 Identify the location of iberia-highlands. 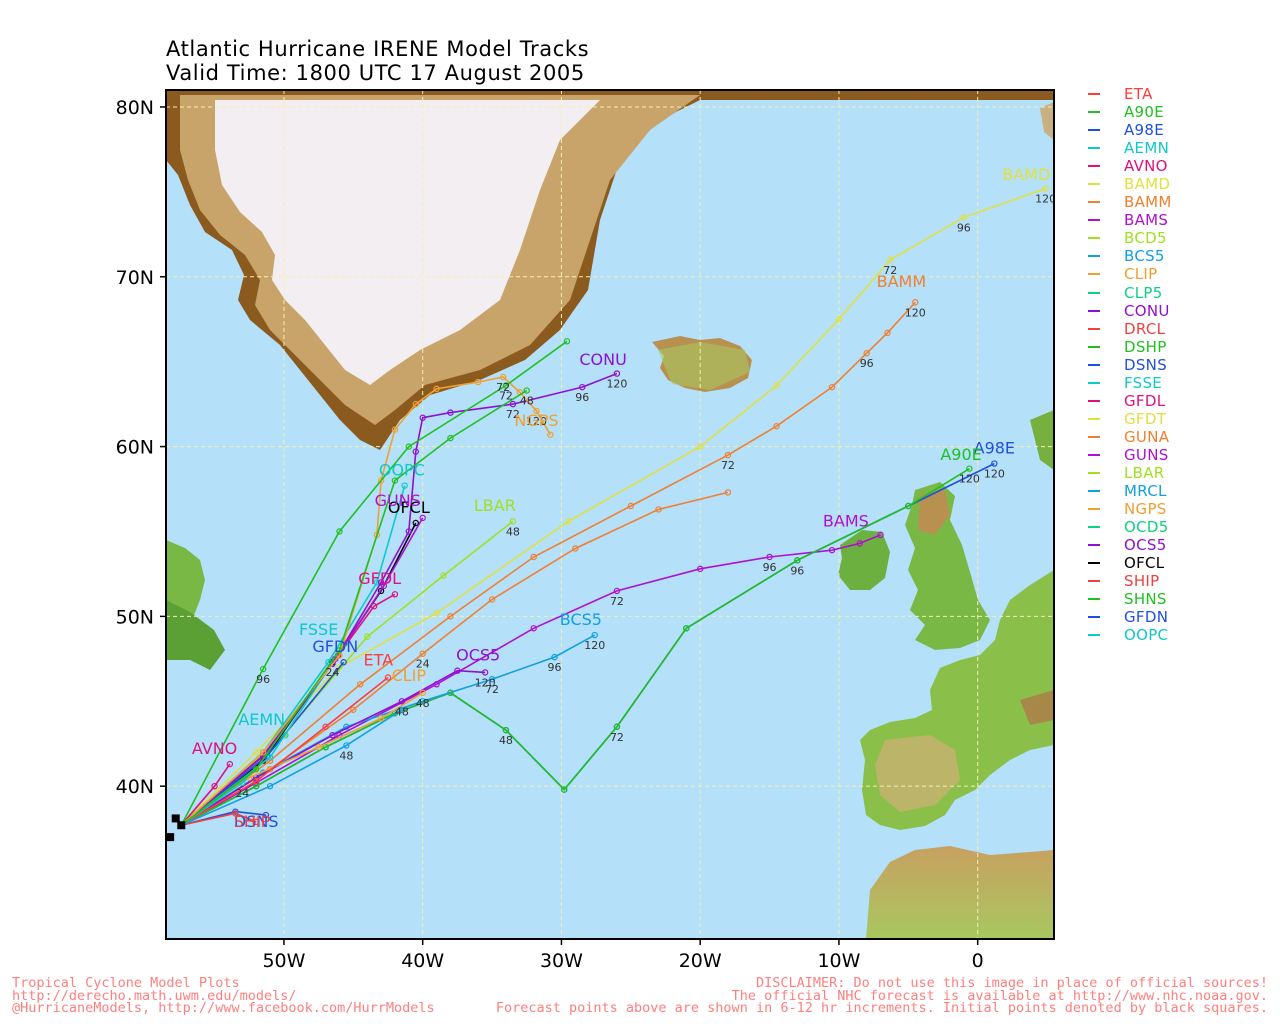
(917, 773).